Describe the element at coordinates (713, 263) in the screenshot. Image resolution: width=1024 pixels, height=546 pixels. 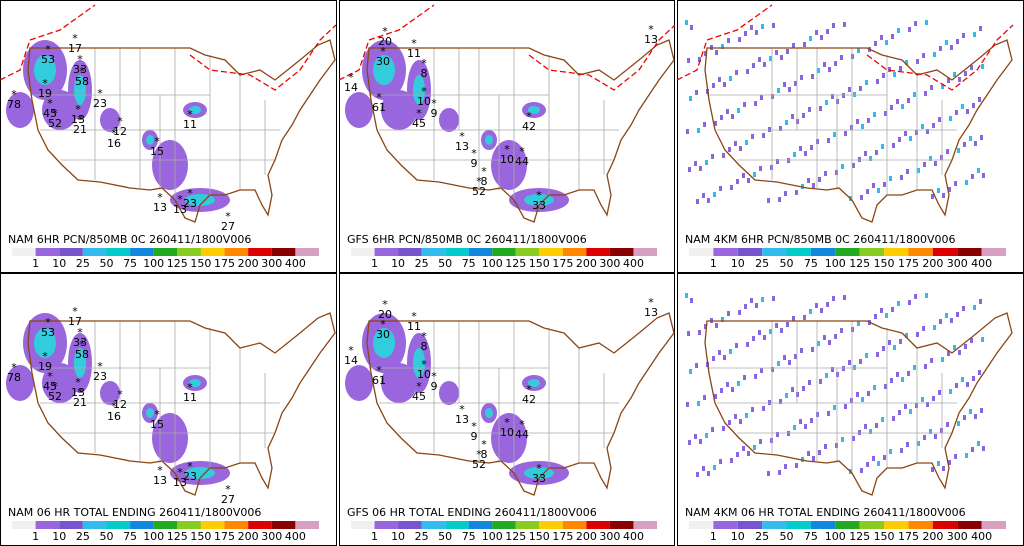
I see `legend-label: 1` at that location.